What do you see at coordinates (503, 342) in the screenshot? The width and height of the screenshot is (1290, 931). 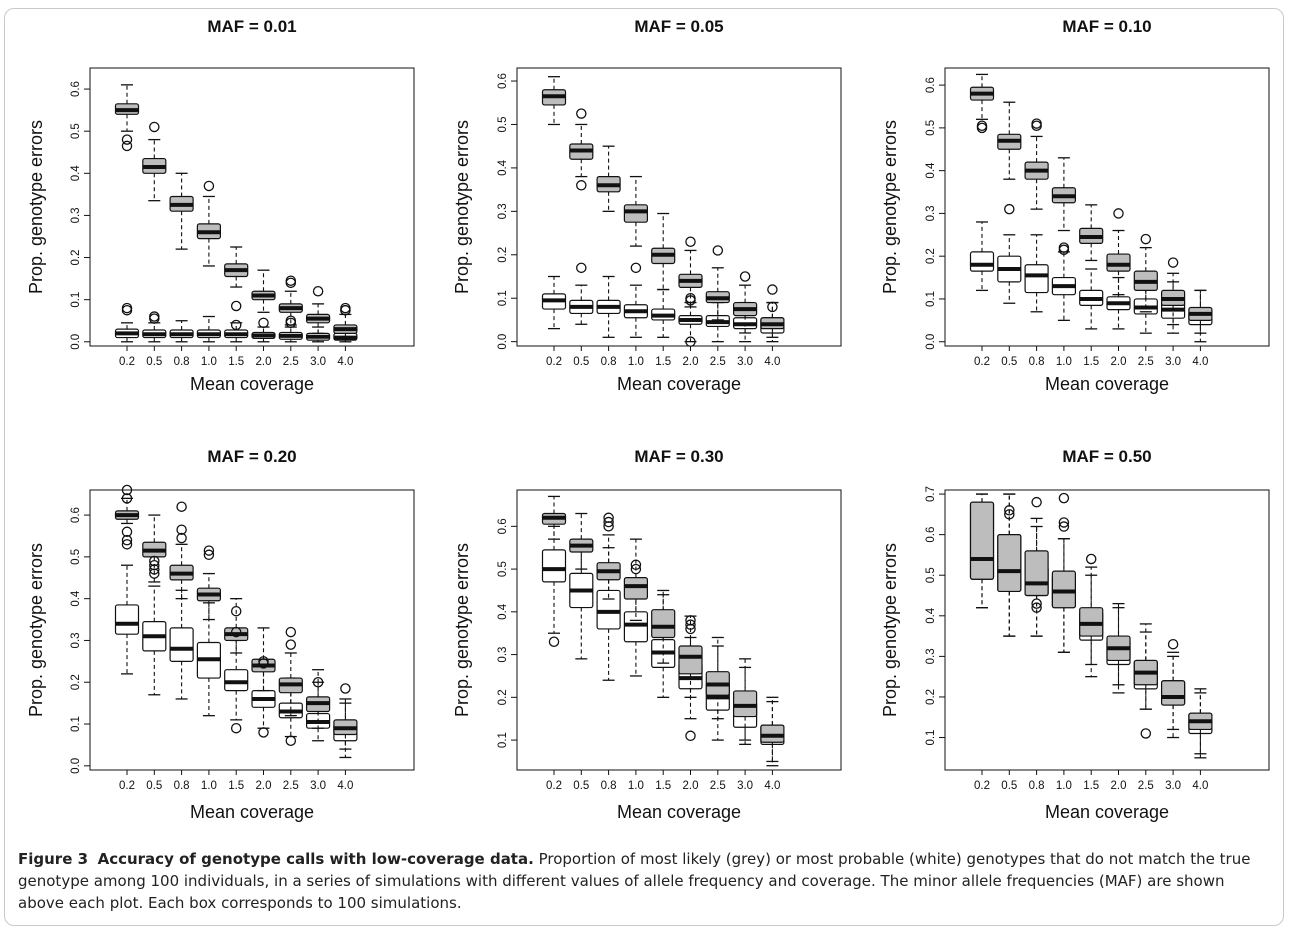 I see `y-tick-label: 0.0` at bounding box center [503, 342].